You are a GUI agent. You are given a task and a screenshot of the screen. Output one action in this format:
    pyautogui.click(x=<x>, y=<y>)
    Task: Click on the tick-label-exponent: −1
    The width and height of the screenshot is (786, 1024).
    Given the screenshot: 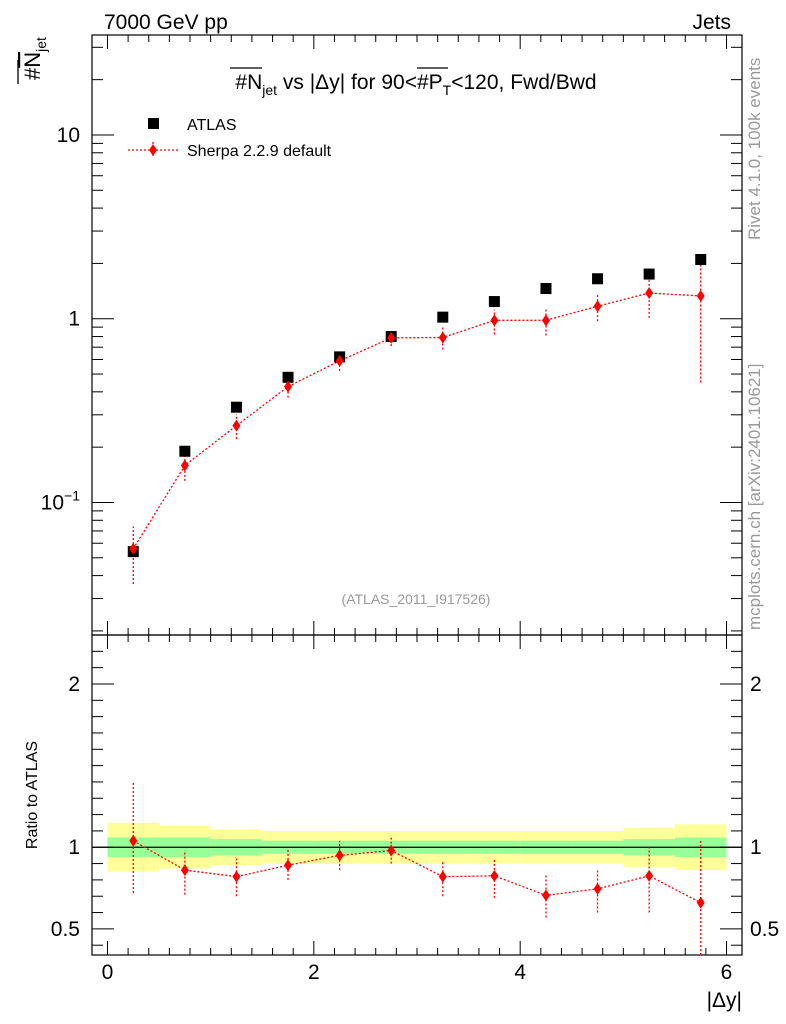 What is the action you would take?
    pyautogui.click(x=72, y=495)
    